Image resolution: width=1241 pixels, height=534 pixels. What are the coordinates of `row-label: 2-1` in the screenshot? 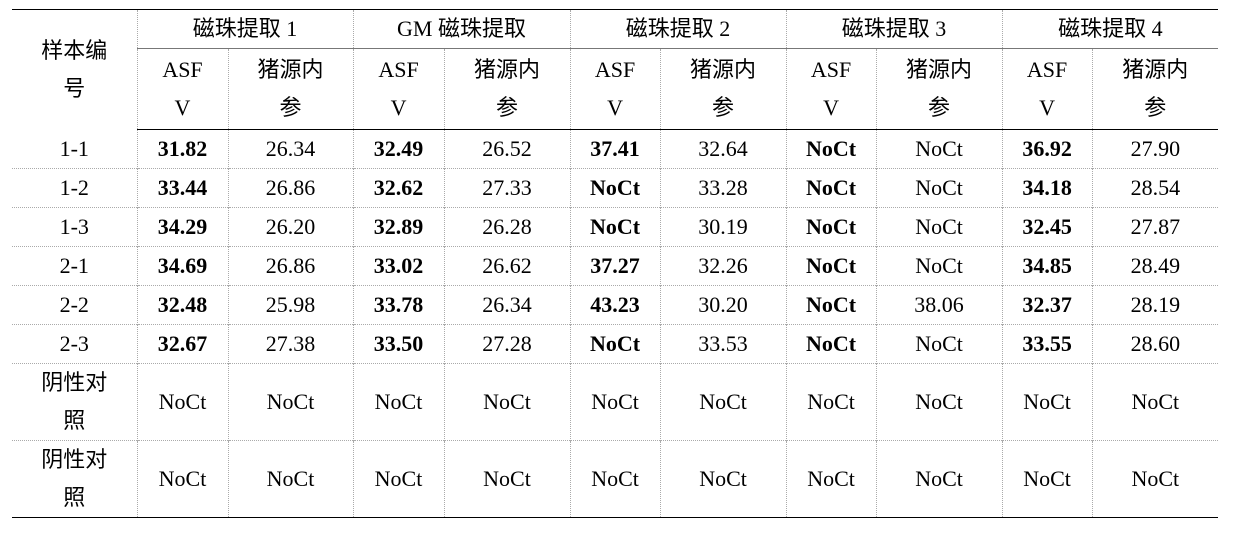 It's located at (74, 265).